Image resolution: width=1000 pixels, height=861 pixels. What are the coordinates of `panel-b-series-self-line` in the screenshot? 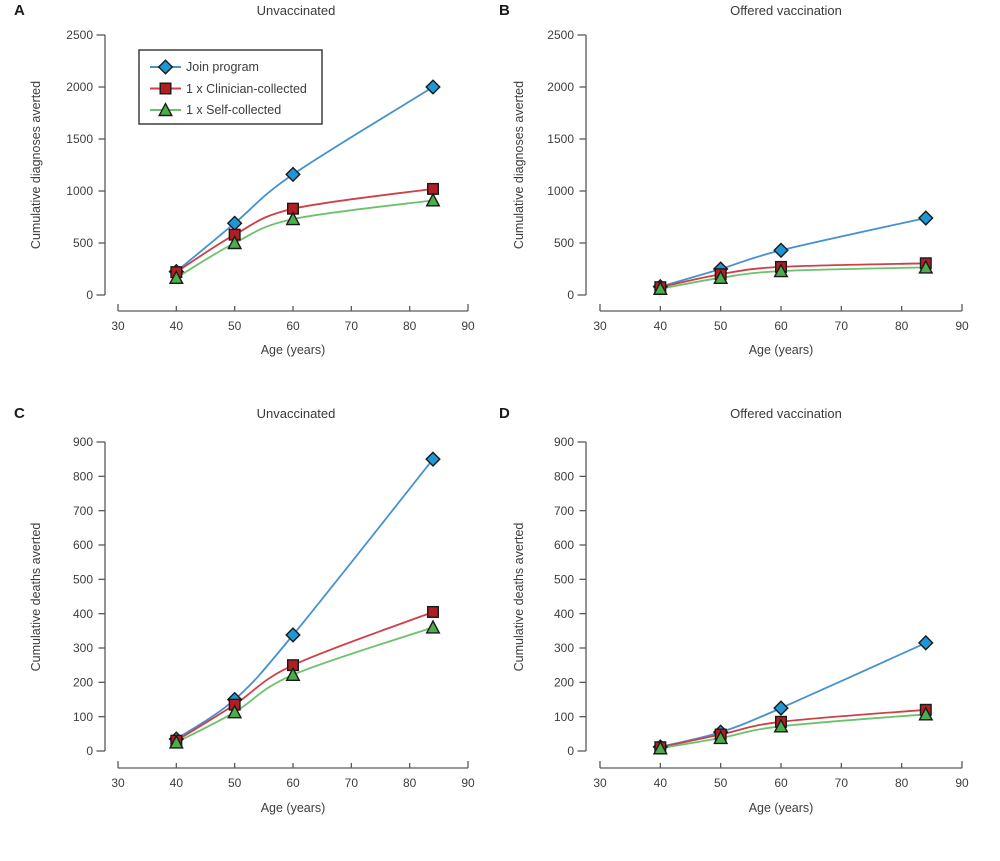 It's located at (793, 278).